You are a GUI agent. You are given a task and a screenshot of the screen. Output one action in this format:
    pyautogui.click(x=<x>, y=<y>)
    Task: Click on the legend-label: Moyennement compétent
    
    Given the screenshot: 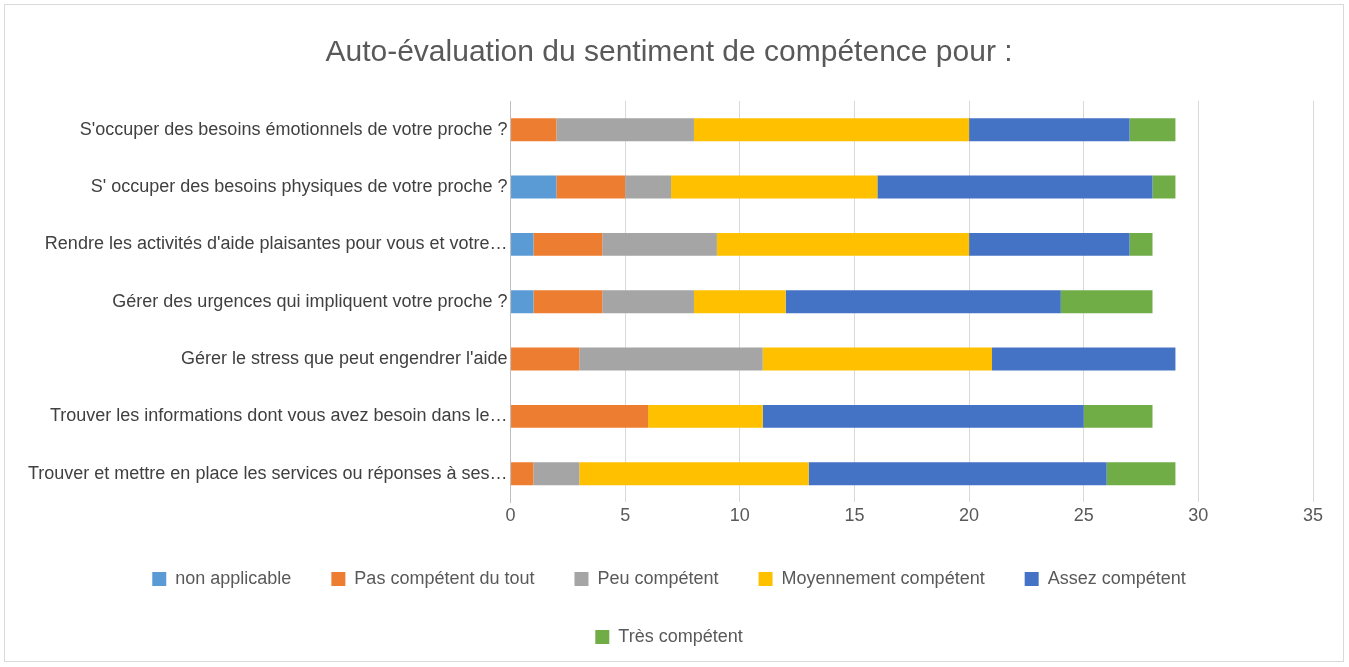 What is the action you would take?
    pyautogui.click(x=883, y=577)
    